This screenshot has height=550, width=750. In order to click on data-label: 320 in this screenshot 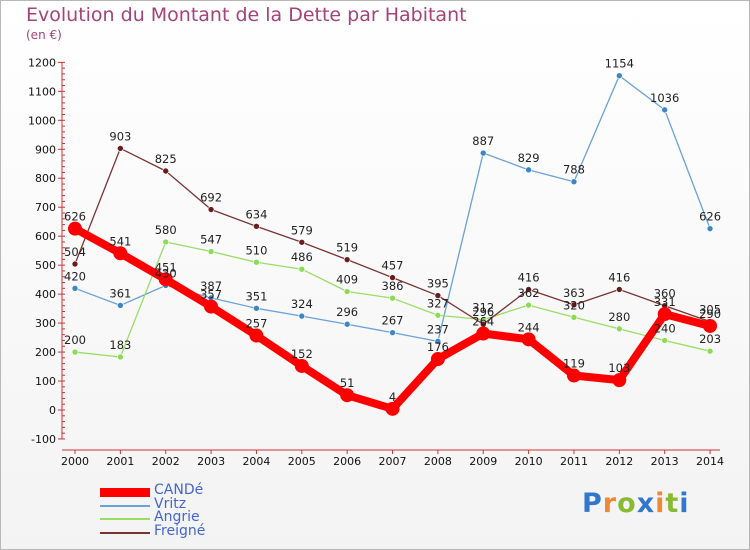, I will do `click(574, 305)`.